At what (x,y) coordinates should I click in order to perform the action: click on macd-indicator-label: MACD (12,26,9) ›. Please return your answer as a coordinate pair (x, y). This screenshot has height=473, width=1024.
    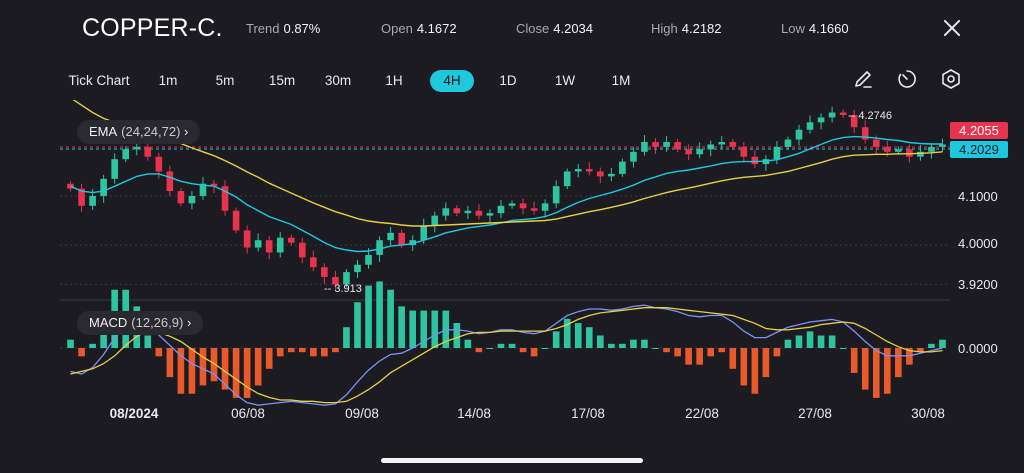
    Looking at the image, I should click on (140, 323).